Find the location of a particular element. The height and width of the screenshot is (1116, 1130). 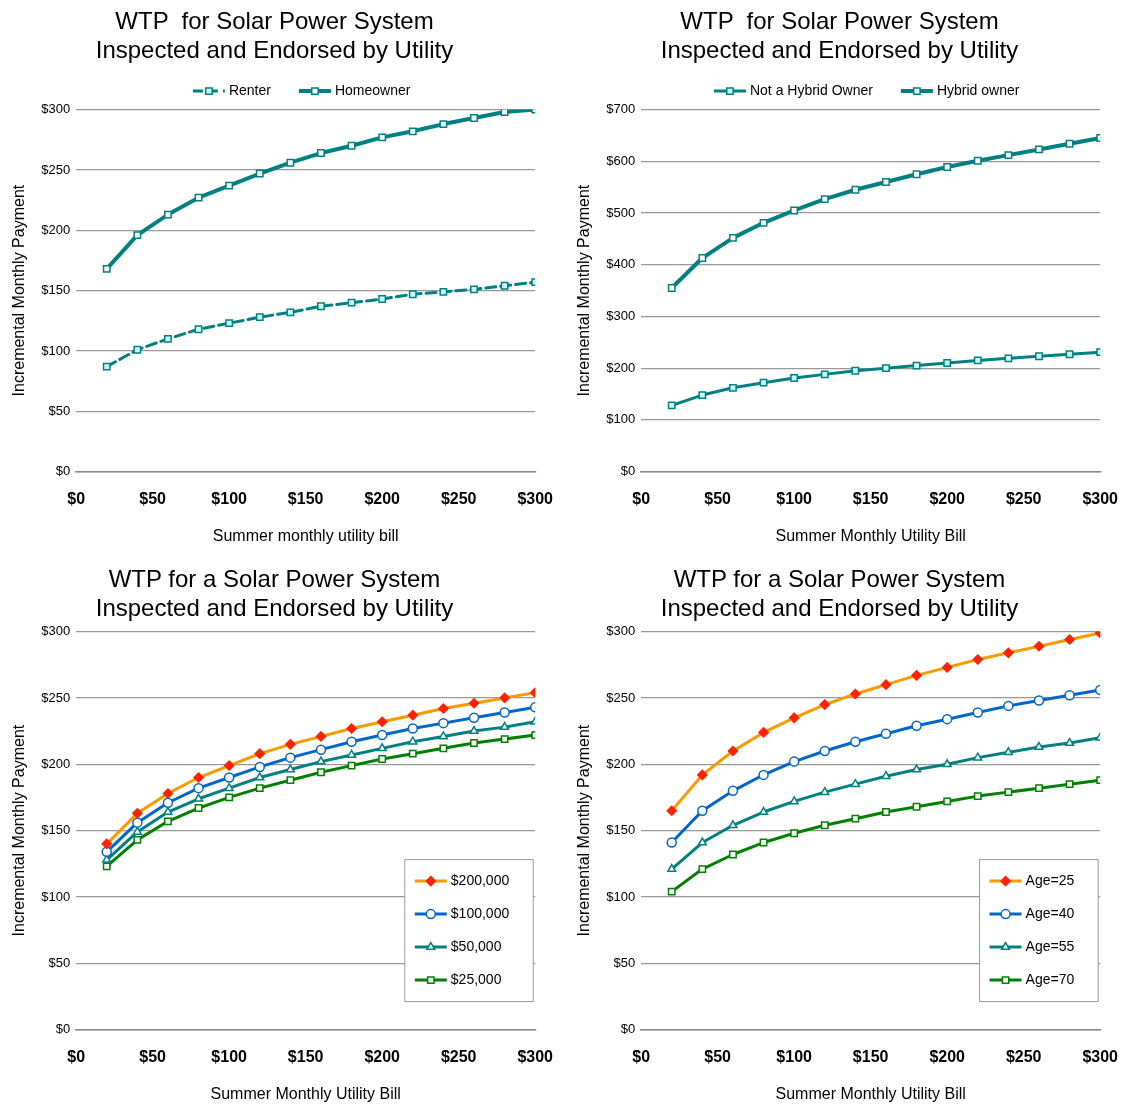

legend-label: $25,000 is located at coordinates (476, 978).